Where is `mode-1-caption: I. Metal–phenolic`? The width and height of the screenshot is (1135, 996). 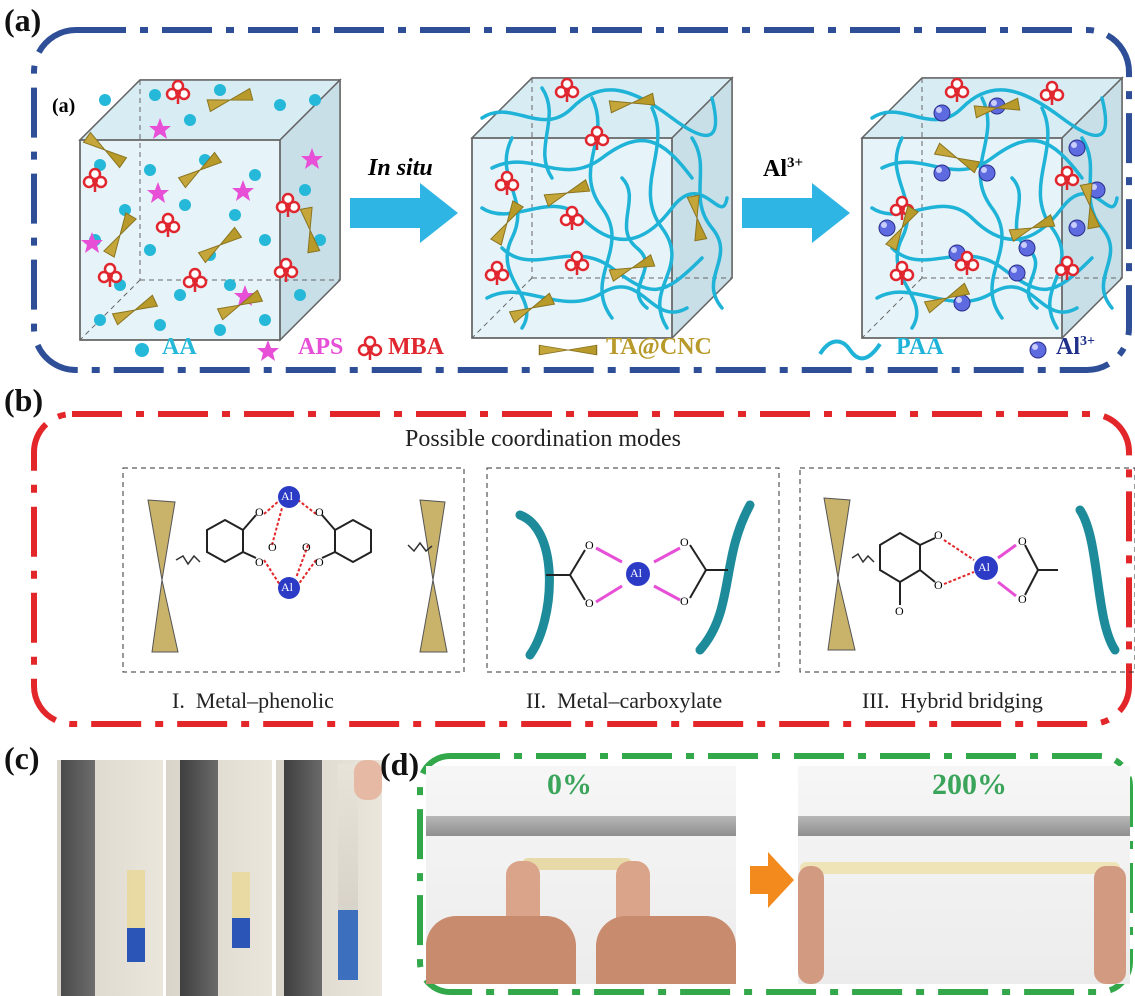 mode-1-caption: I. Metal–phenolic is located at coordinates (253, 700).